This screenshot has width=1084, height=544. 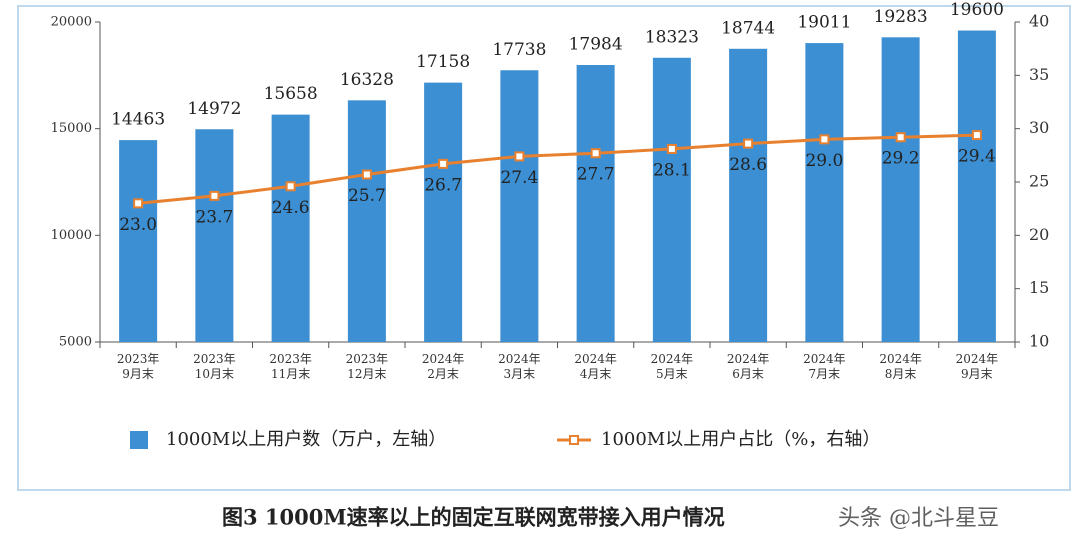 I want to click on x-tick-label: 2024年 7月末, so click(x=824, y=366).